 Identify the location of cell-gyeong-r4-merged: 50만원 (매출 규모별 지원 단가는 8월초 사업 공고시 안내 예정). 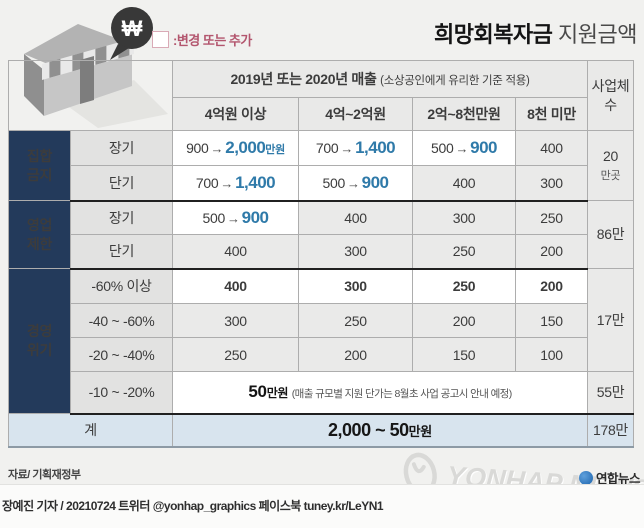
(380, 393).